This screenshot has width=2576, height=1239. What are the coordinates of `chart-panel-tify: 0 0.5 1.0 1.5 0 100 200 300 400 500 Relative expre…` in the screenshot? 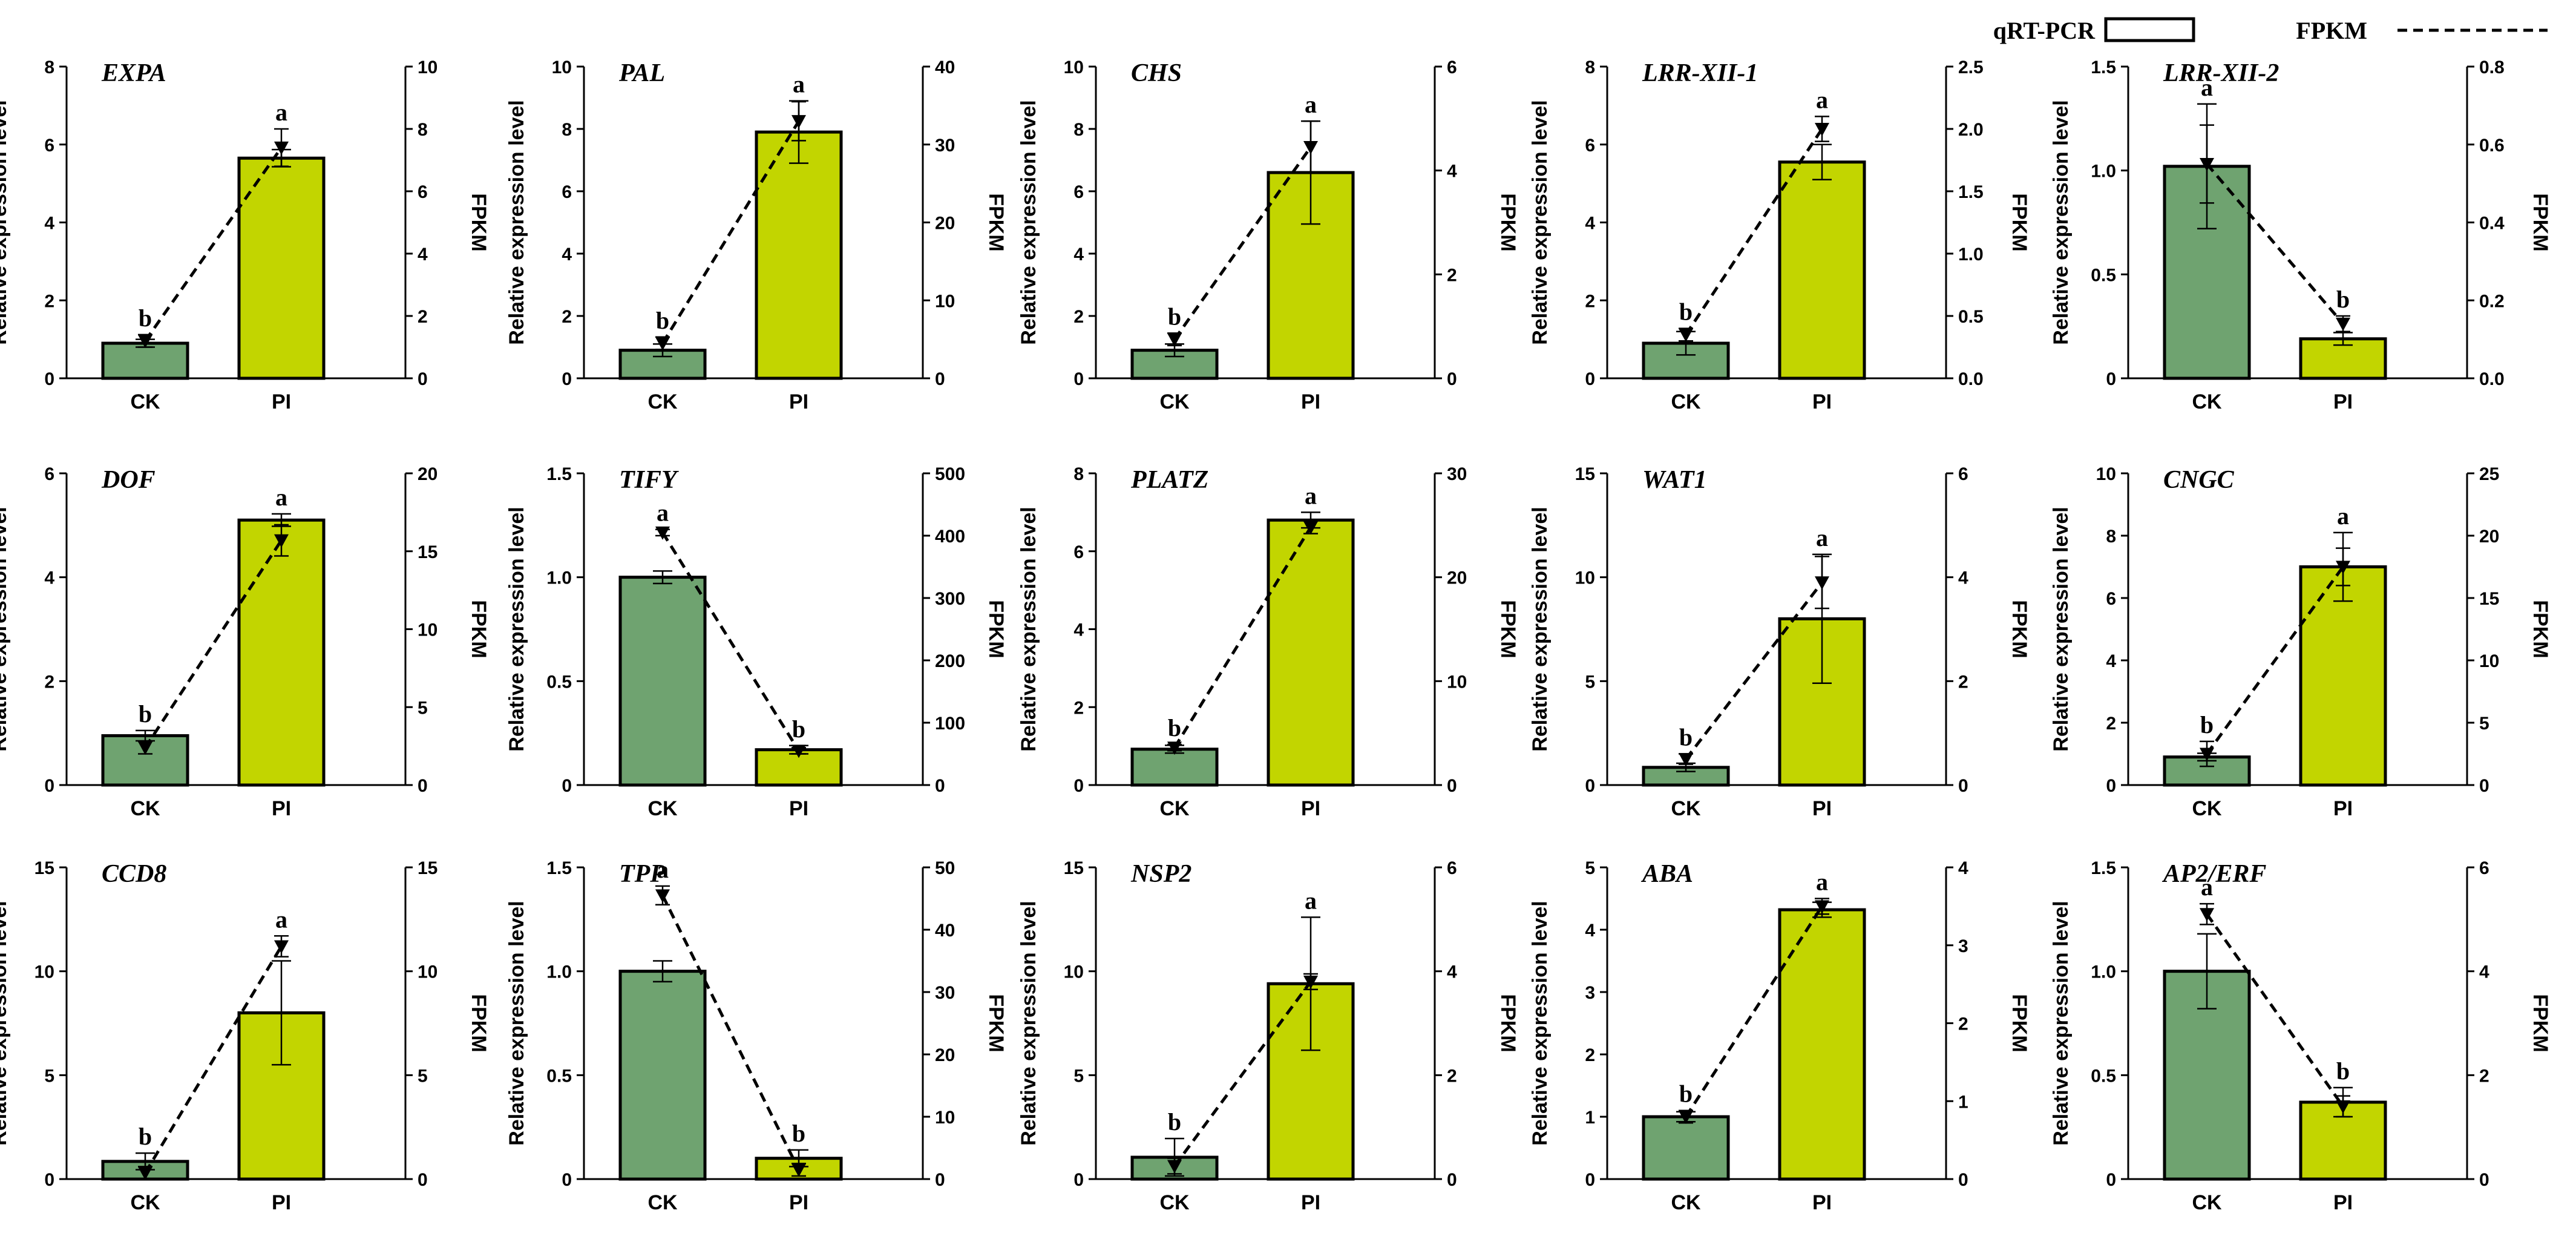 It's located at (756, 642).